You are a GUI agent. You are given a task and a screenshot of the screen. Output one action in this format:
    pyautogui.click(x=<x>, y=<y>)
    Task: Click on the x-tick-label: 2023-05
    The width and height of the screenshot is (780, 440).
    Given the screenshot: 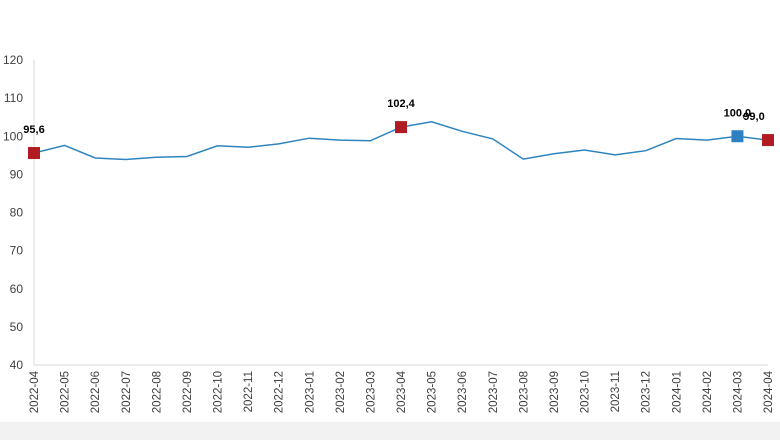 What is the action you would take?
    pyautogui.click(x=433, y=392)
    